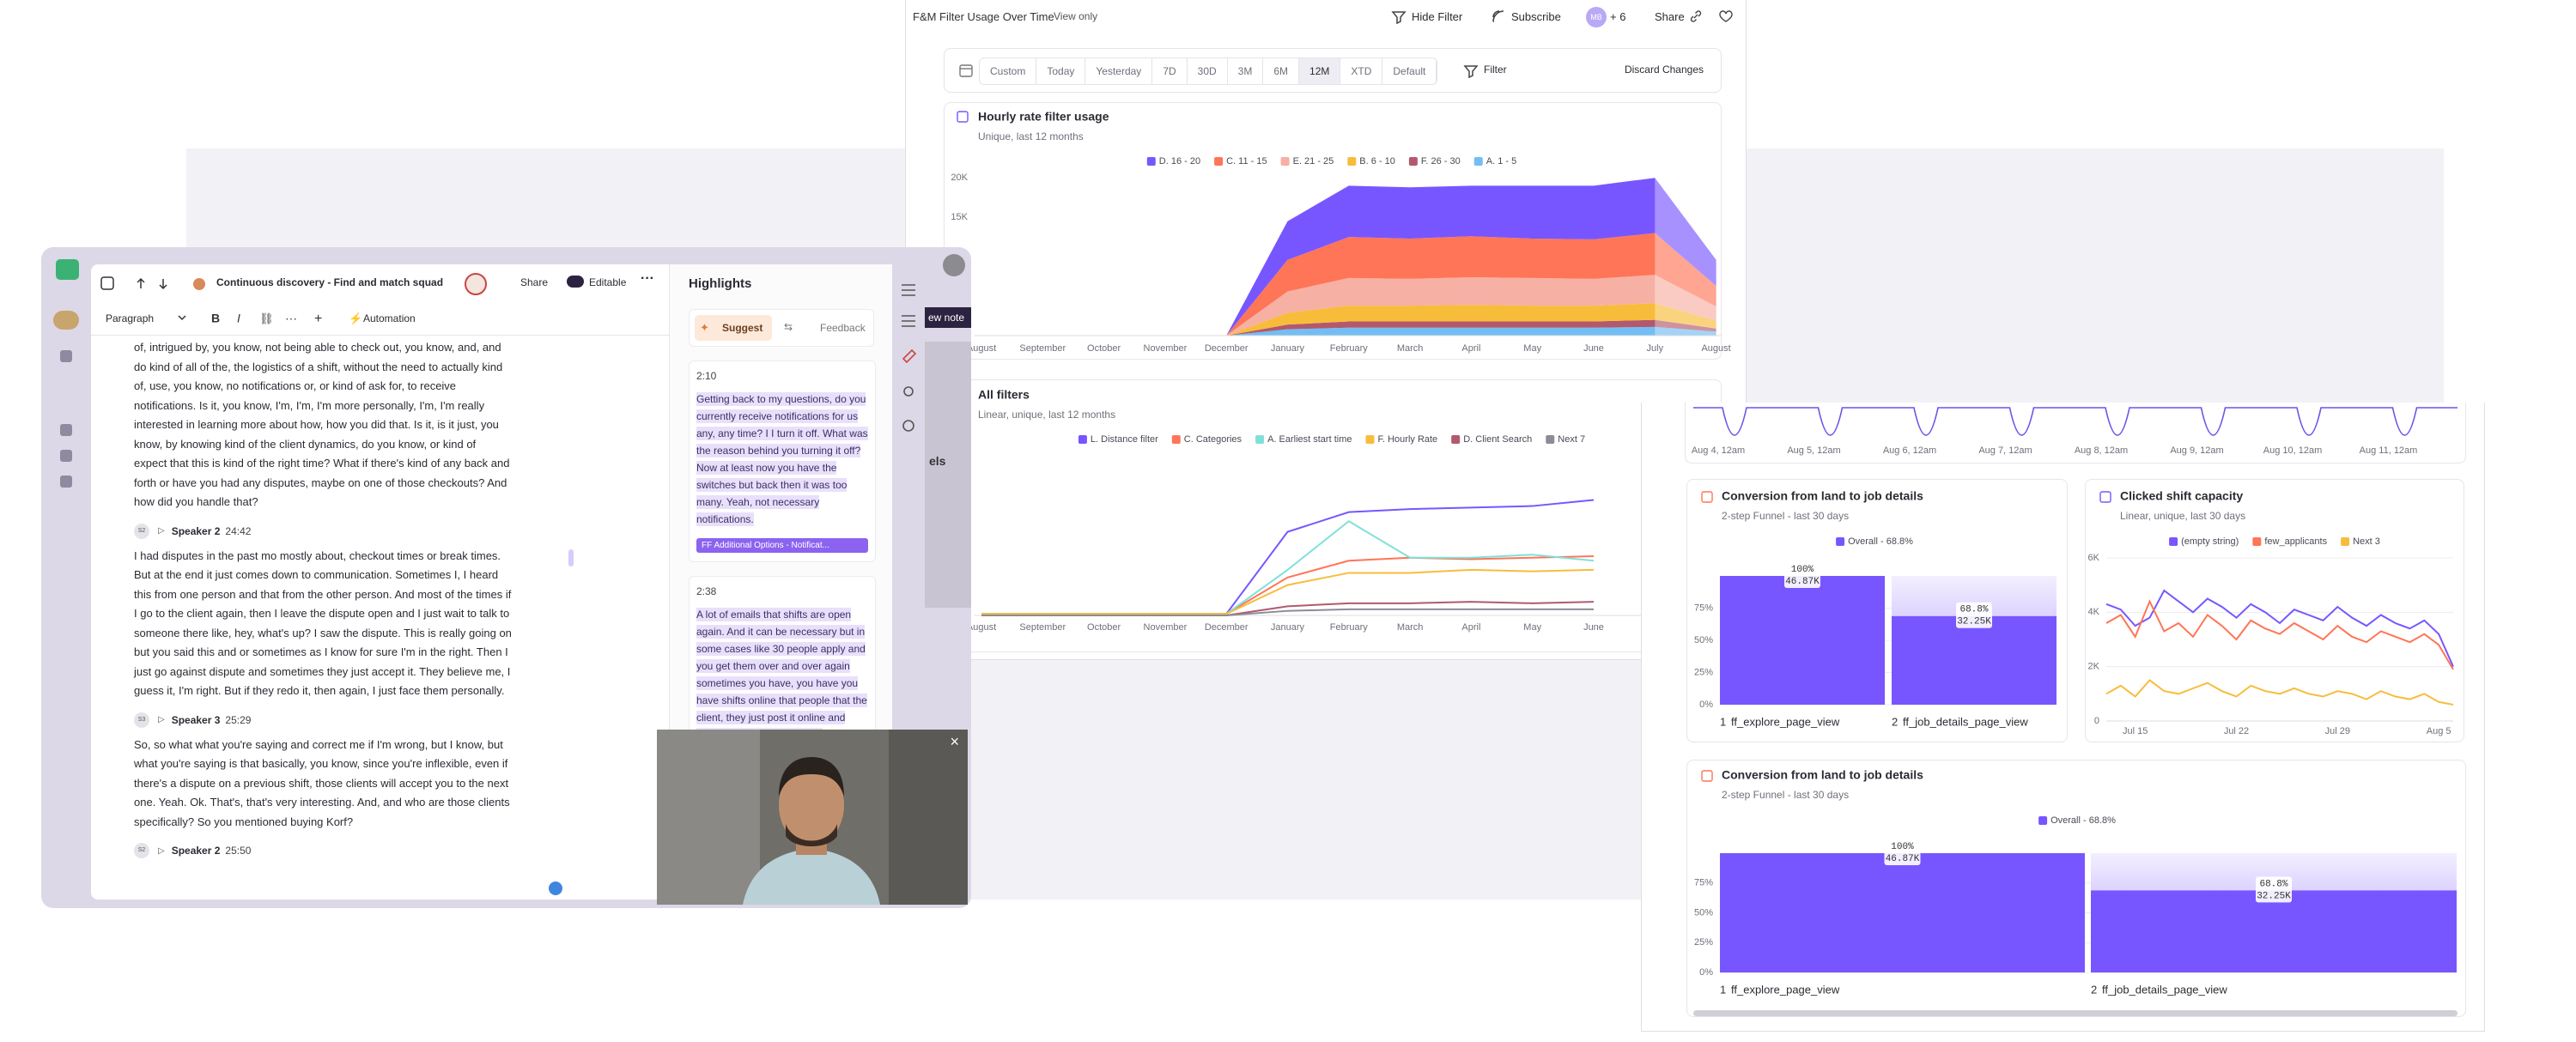 Image resolution: width=2576 pixels, height=1042 pixels. What do you see at coordinates (2005, 450) in the screenshot?
I see `timeline-label: Aug 7, 12am` at bounding box center [2005, 450].